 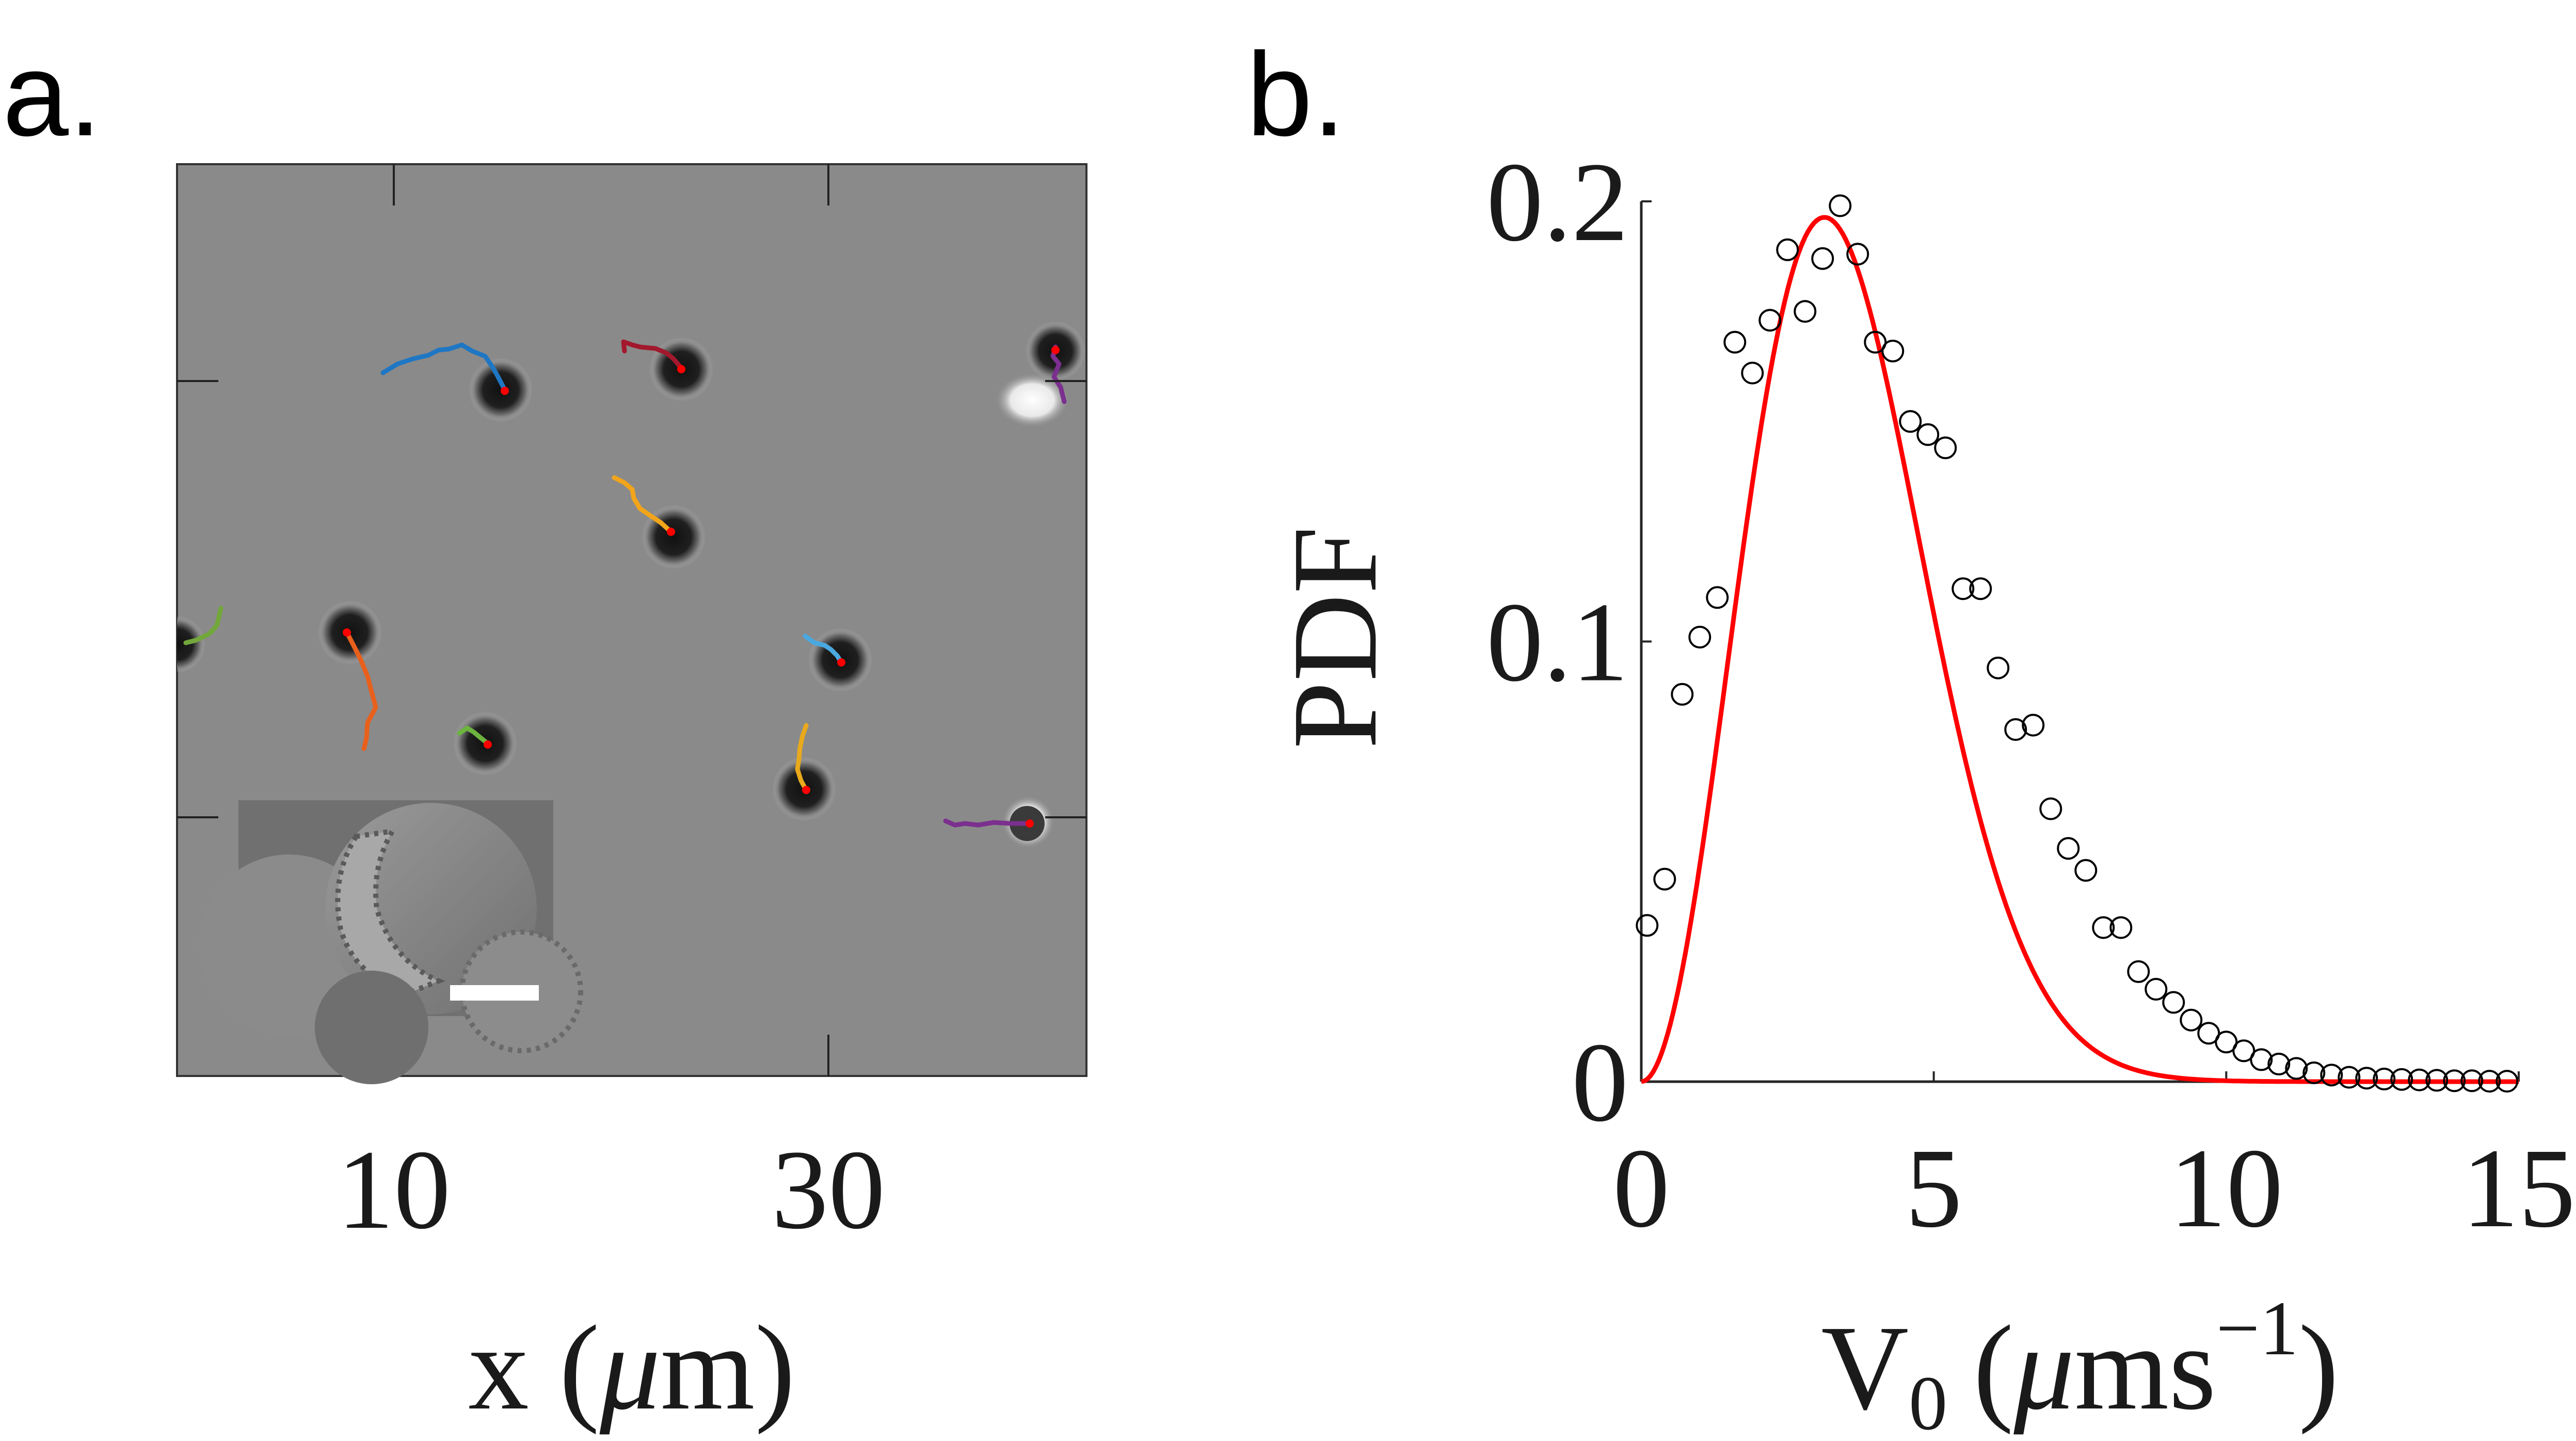 I want to click on micrograph-x-tick-label: 30, so click(x=828, y=1190).